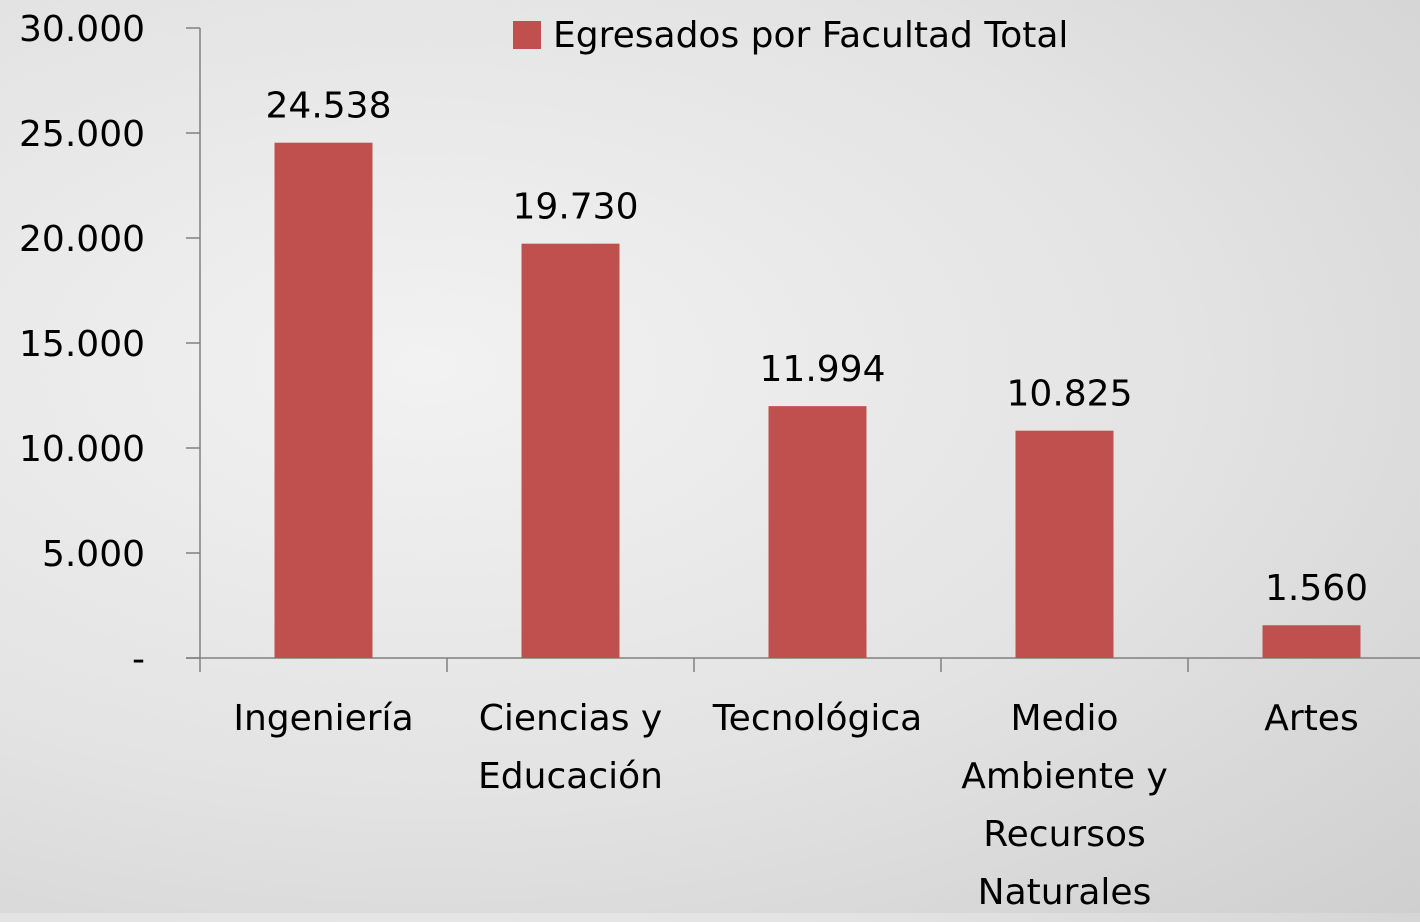  What do you see at coordinates (1070, 394) in the screenshot?
I see `data-label: 10.825` at bounding box center [1070, 394].